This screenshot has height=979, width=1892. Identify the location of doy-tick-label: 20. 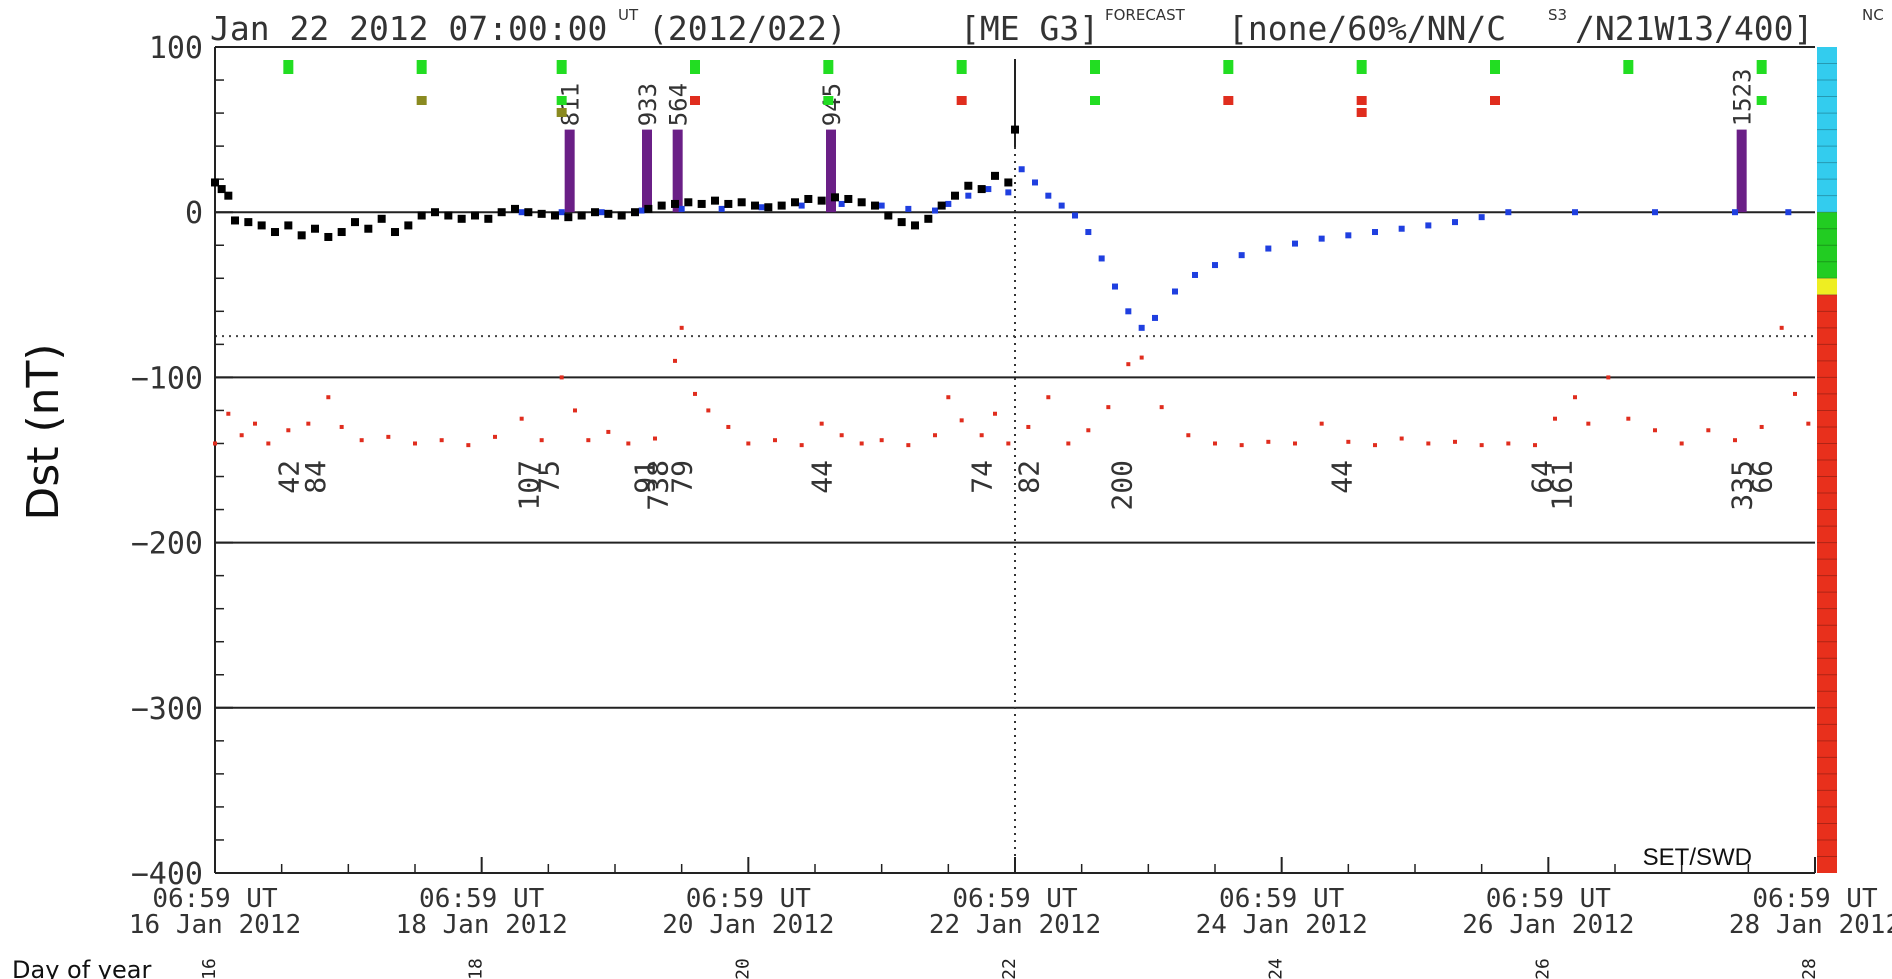
(742, 968).